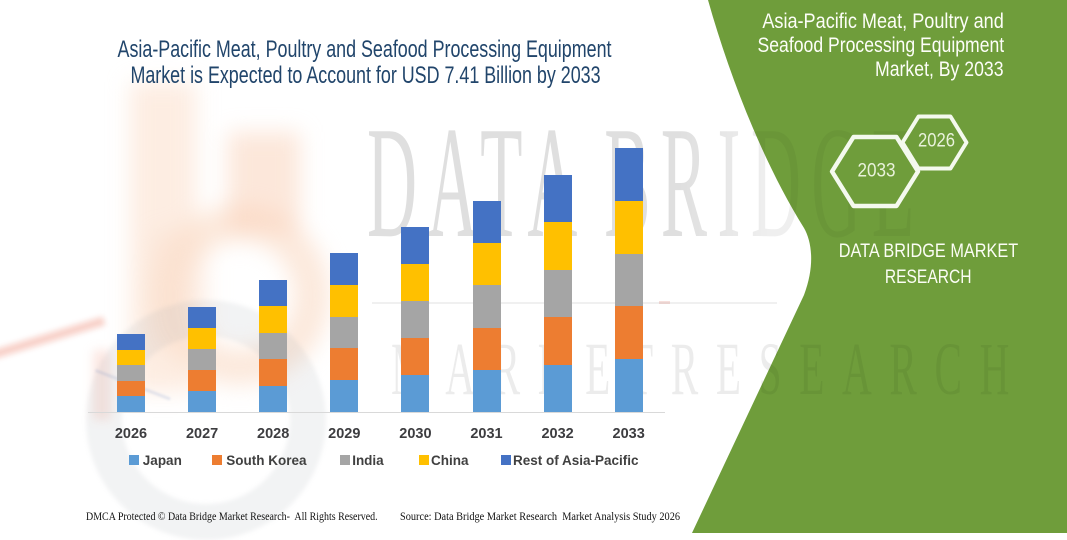  What do you see at coordinates (877, 171) in the screenshot?
I see `svg-text: 2033` at bounding box center [877, 171].